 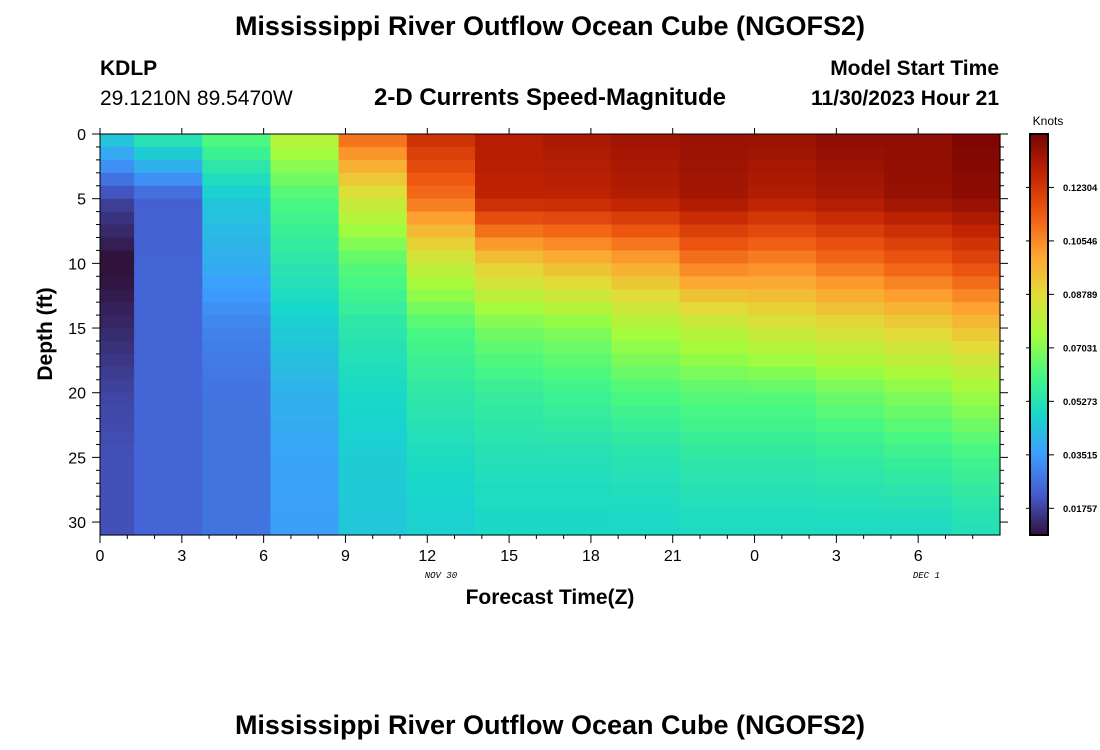 What do you see at coordinates (100, 556) in the screenshot?
I see `x-tick-label: 0` at bounding box center [100, 556].